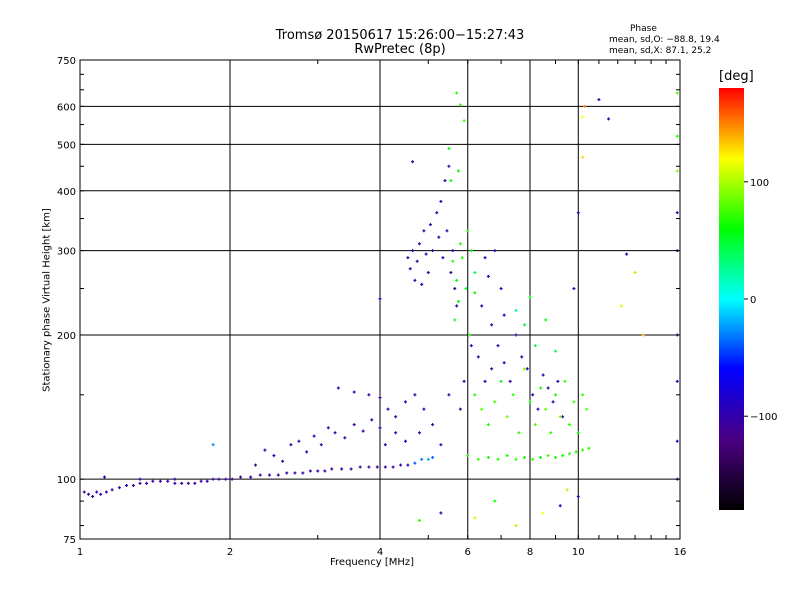  What do you see at coordinates (66, 192) in the screenshot?
I see `y-tick-label: 400` at bounding box center [66, 192].